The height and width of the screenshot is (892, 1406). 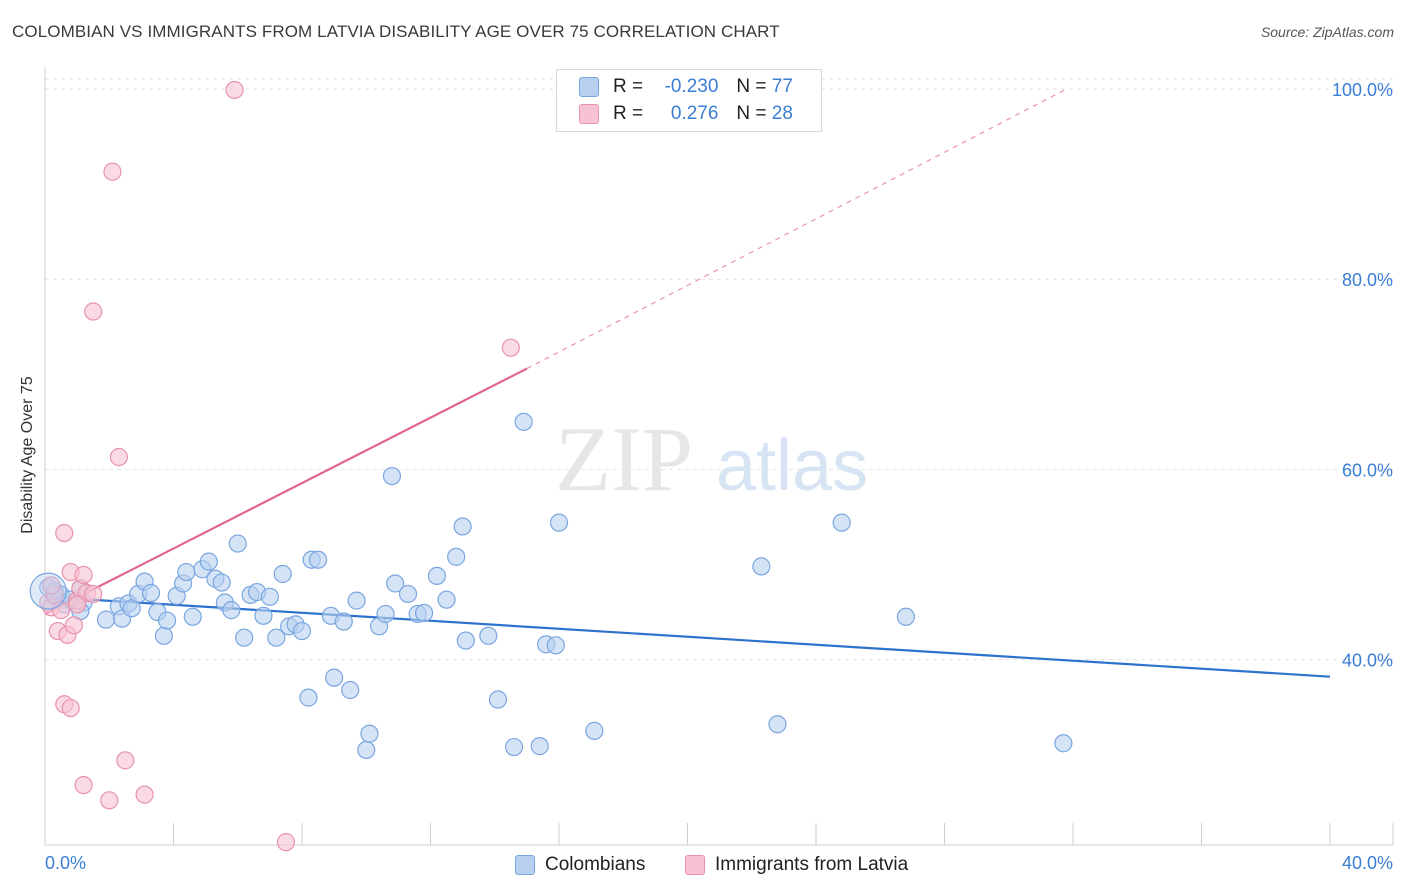 What do you see at coordinates (1367, 661) in the screenshot?
I see `y-tick-label: 40.0%` at bounding box center [1367, 661].